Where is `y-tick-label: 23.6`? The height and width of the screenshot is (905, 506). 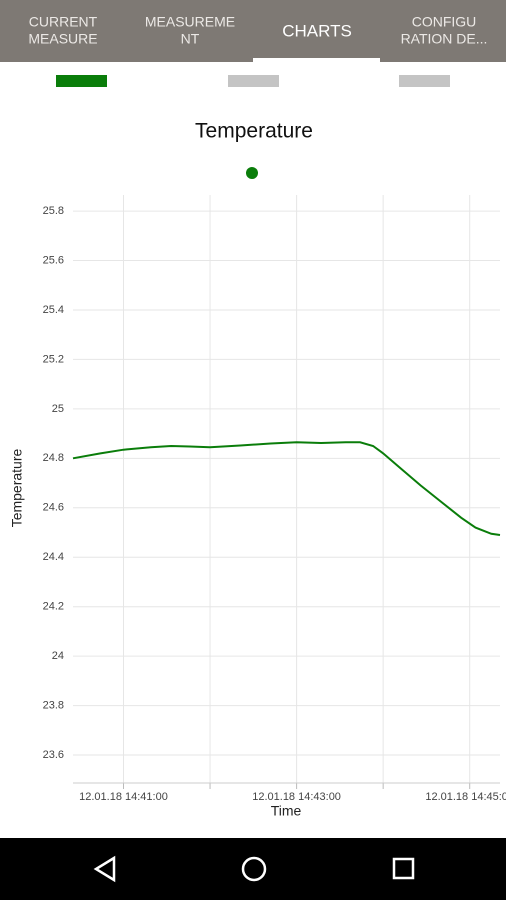
y-tick-label: 23.6 is located at coordinates (53, 755).